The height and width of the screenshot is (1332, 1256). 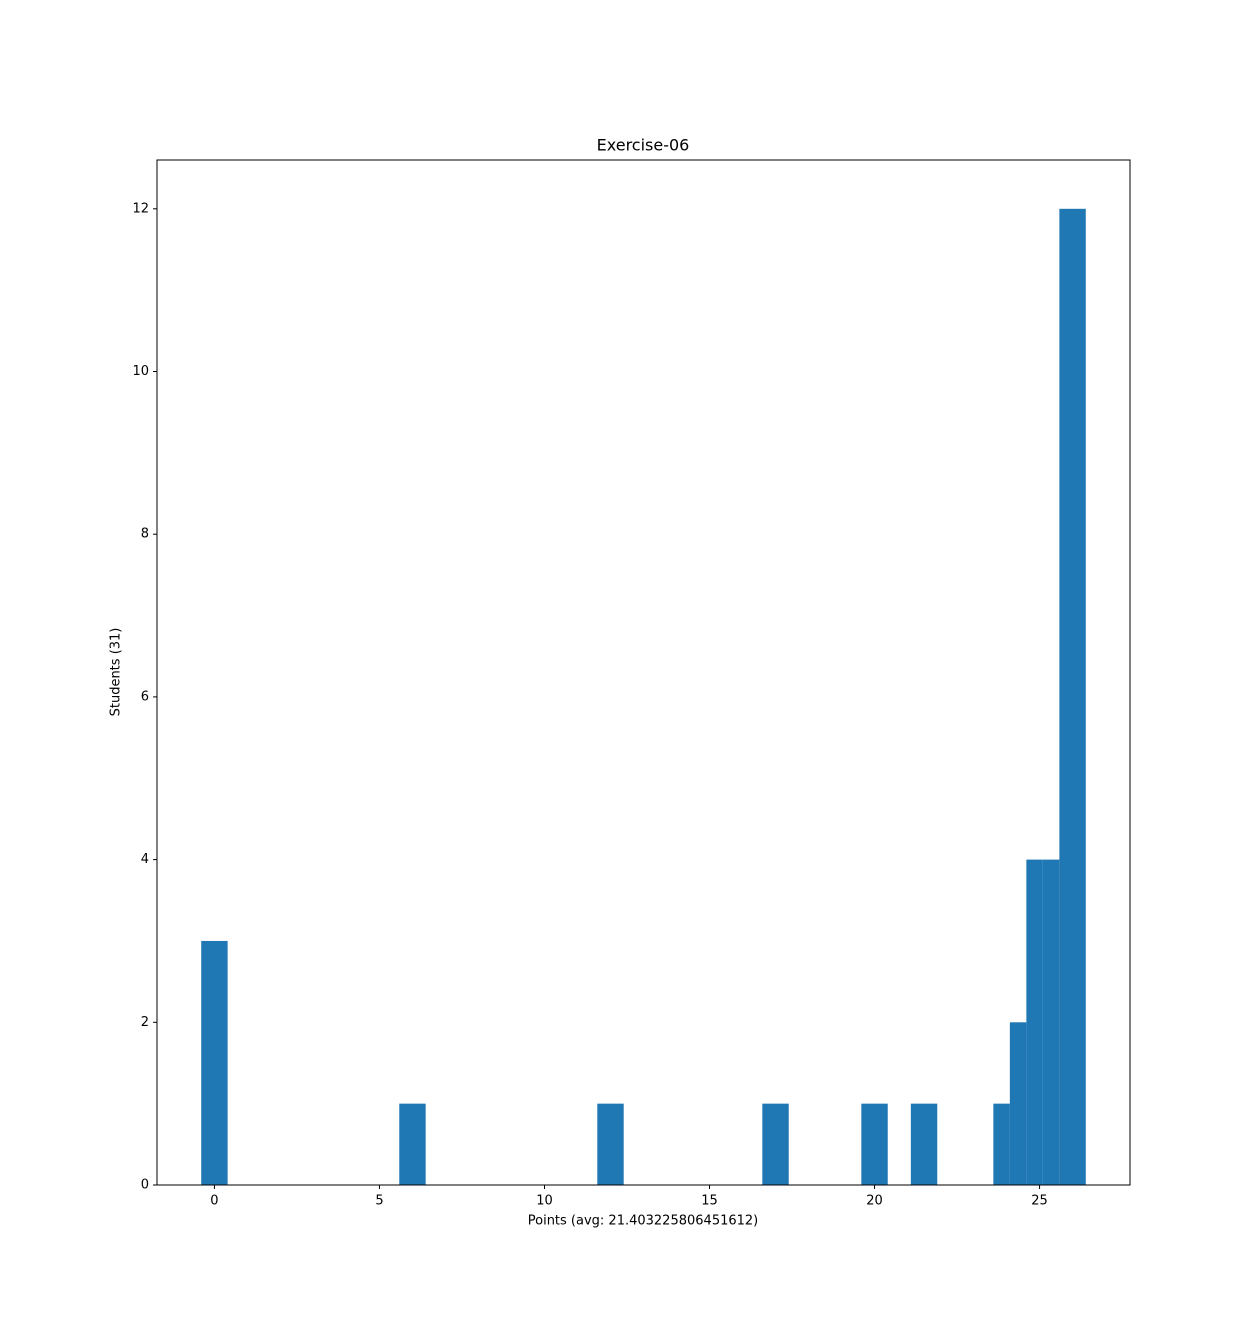 I want to click on y-axis-label: Students (31), so click(x=116, y=672).